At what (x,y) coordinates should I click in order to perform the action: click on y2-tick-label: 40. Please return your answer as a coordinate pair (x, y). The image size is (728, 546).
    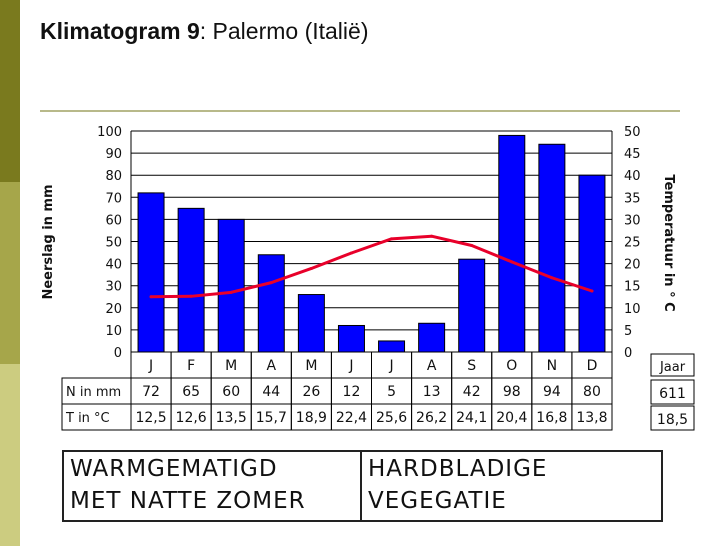
    Looking at the image, I should click on (632, 176).